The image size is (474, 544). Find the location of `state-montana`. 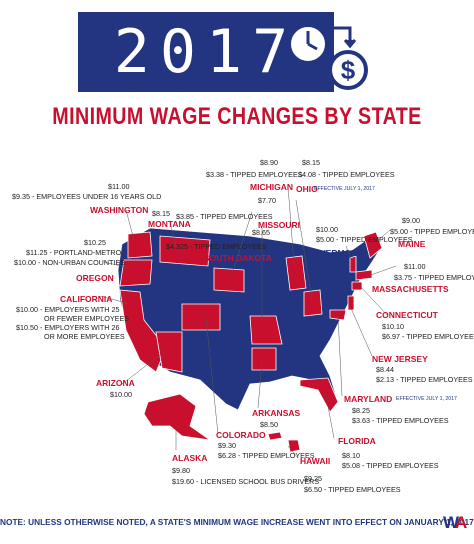

state-montana is located at coordinates (185, 251).